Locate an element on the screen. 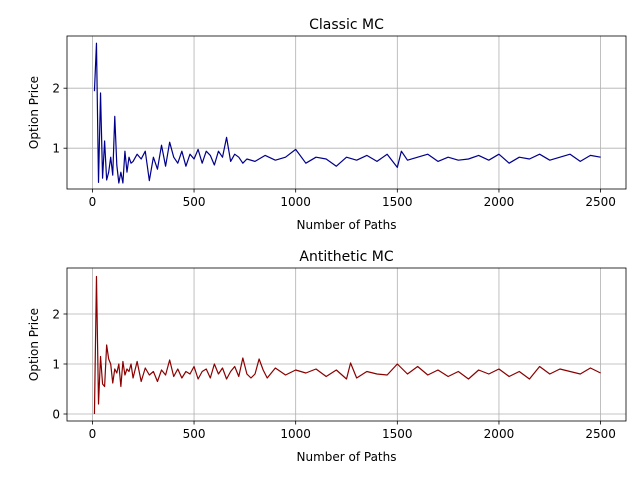  antithetic-mc-x-tick-label: 500 is located at coordinates (194, 434).